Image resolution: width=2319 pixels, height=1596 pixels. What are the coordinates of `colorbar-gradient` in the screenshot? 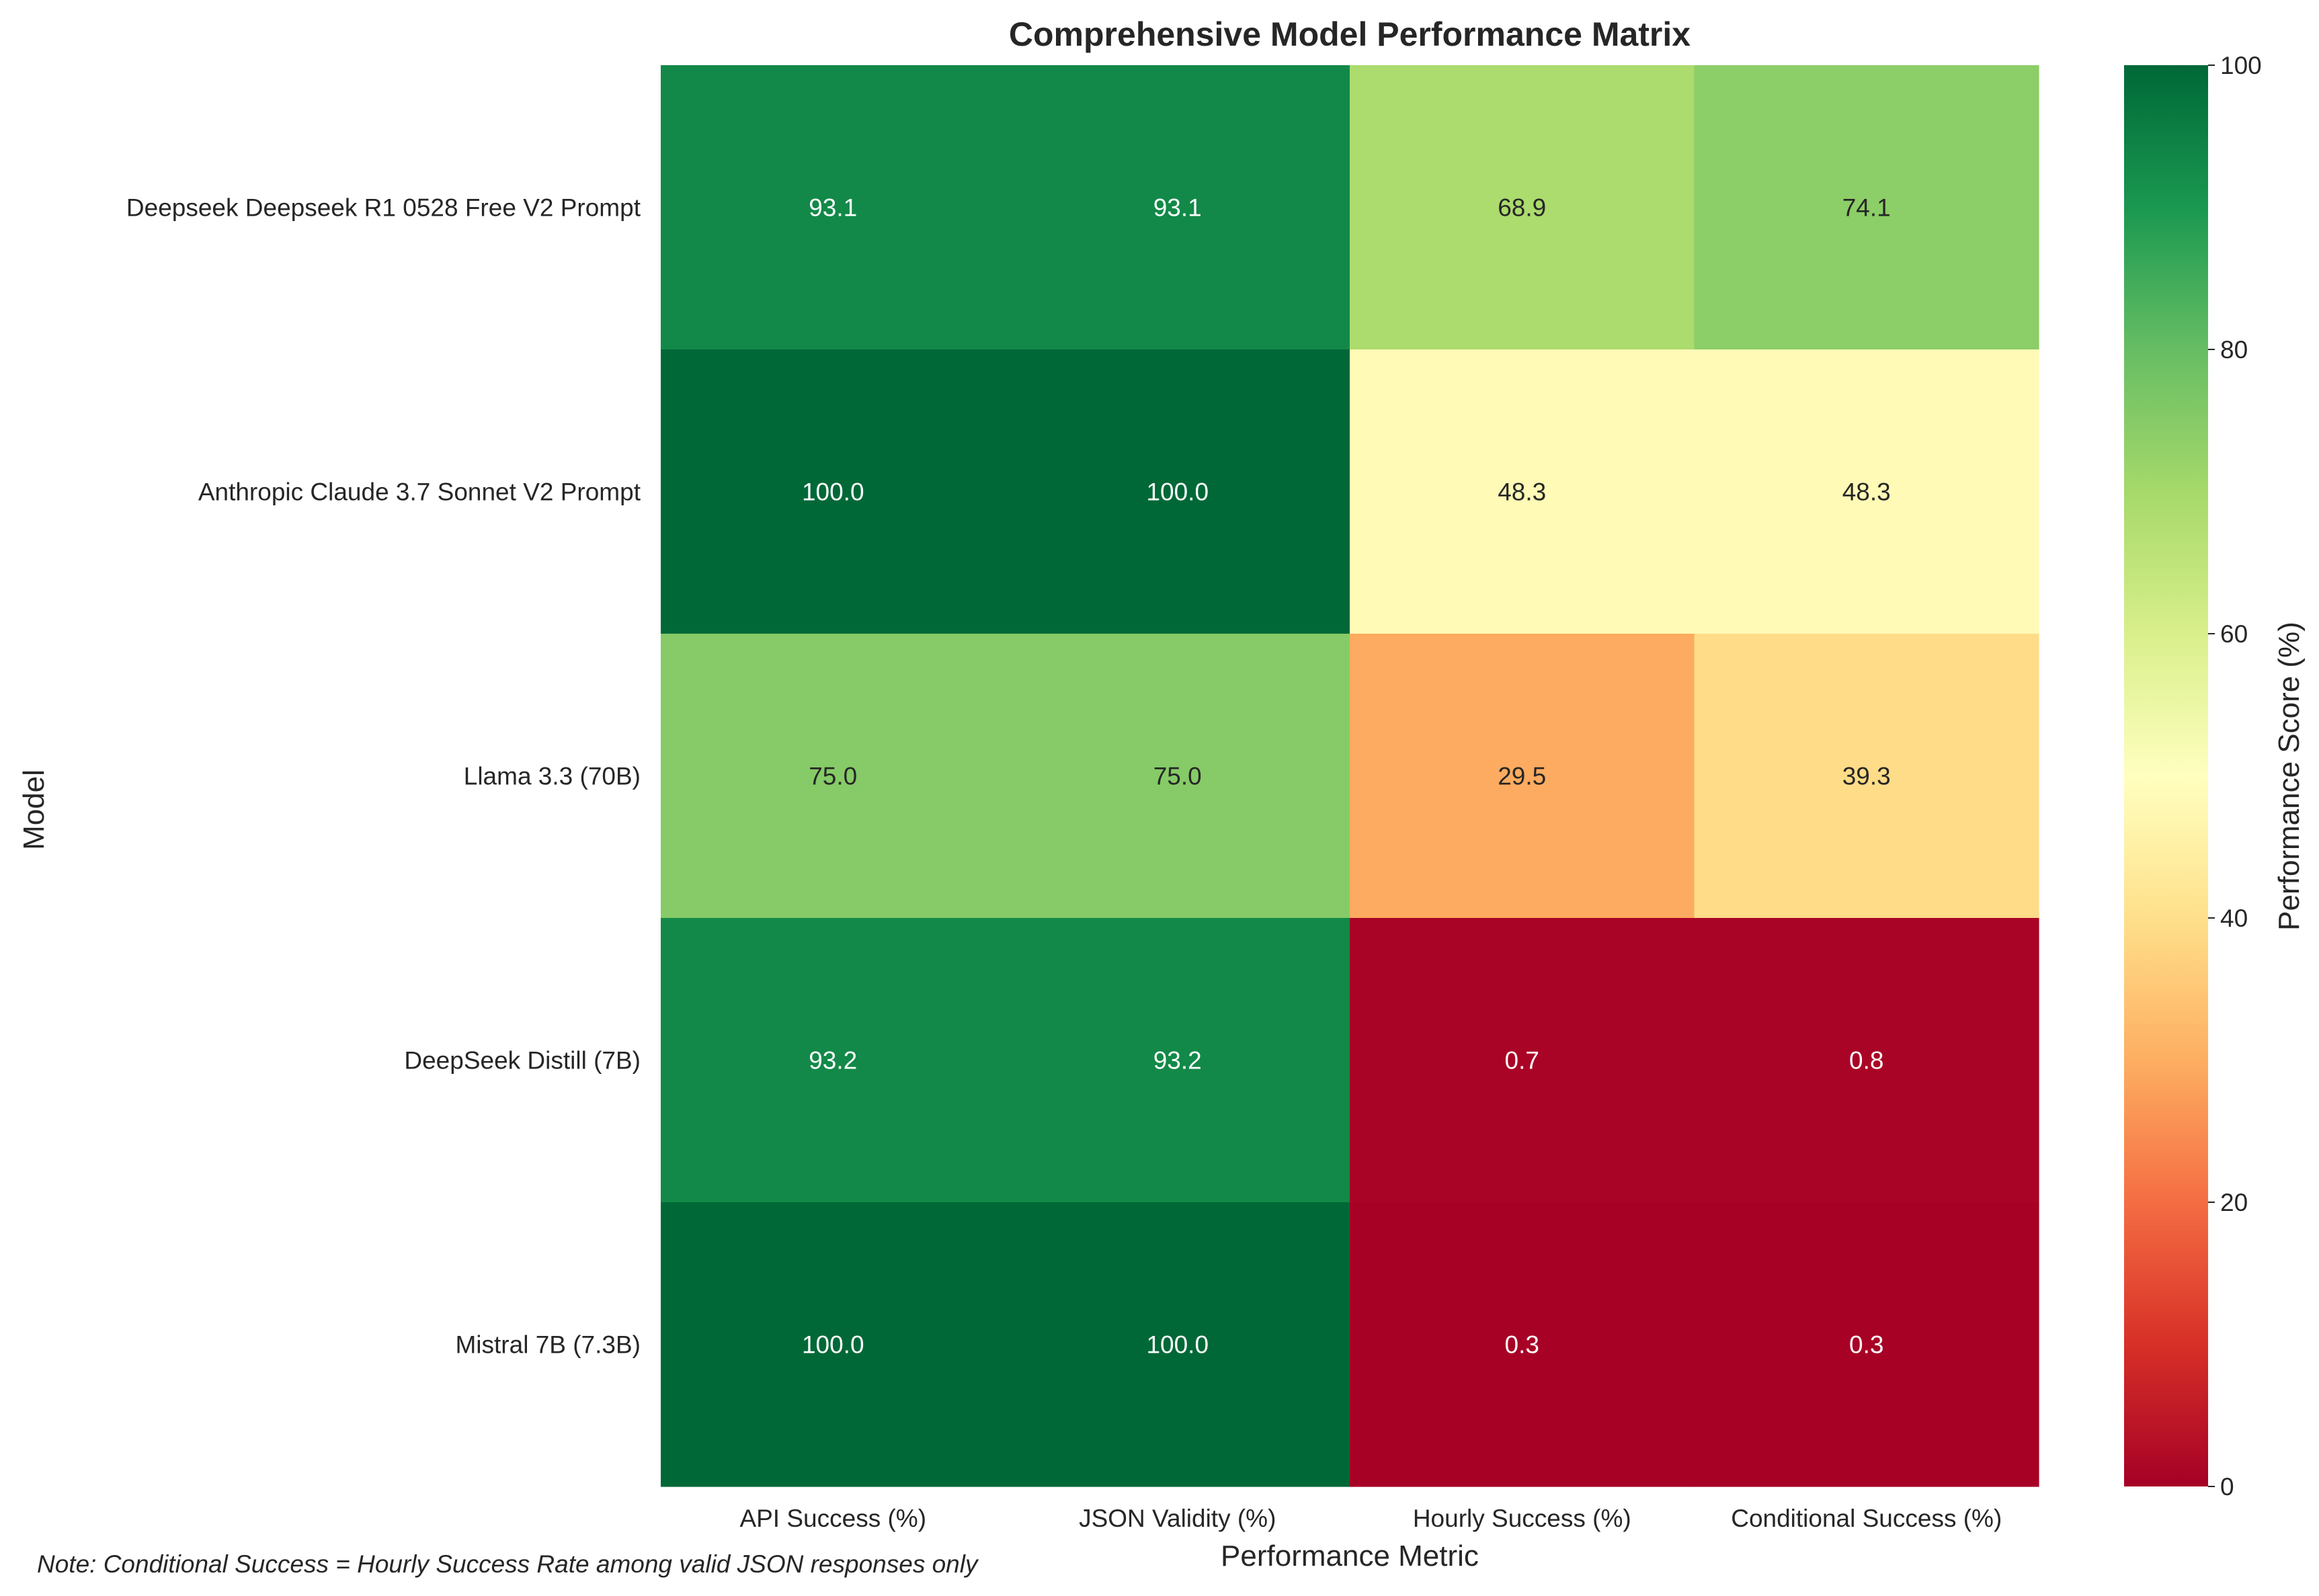 It's located at (2166, 775).